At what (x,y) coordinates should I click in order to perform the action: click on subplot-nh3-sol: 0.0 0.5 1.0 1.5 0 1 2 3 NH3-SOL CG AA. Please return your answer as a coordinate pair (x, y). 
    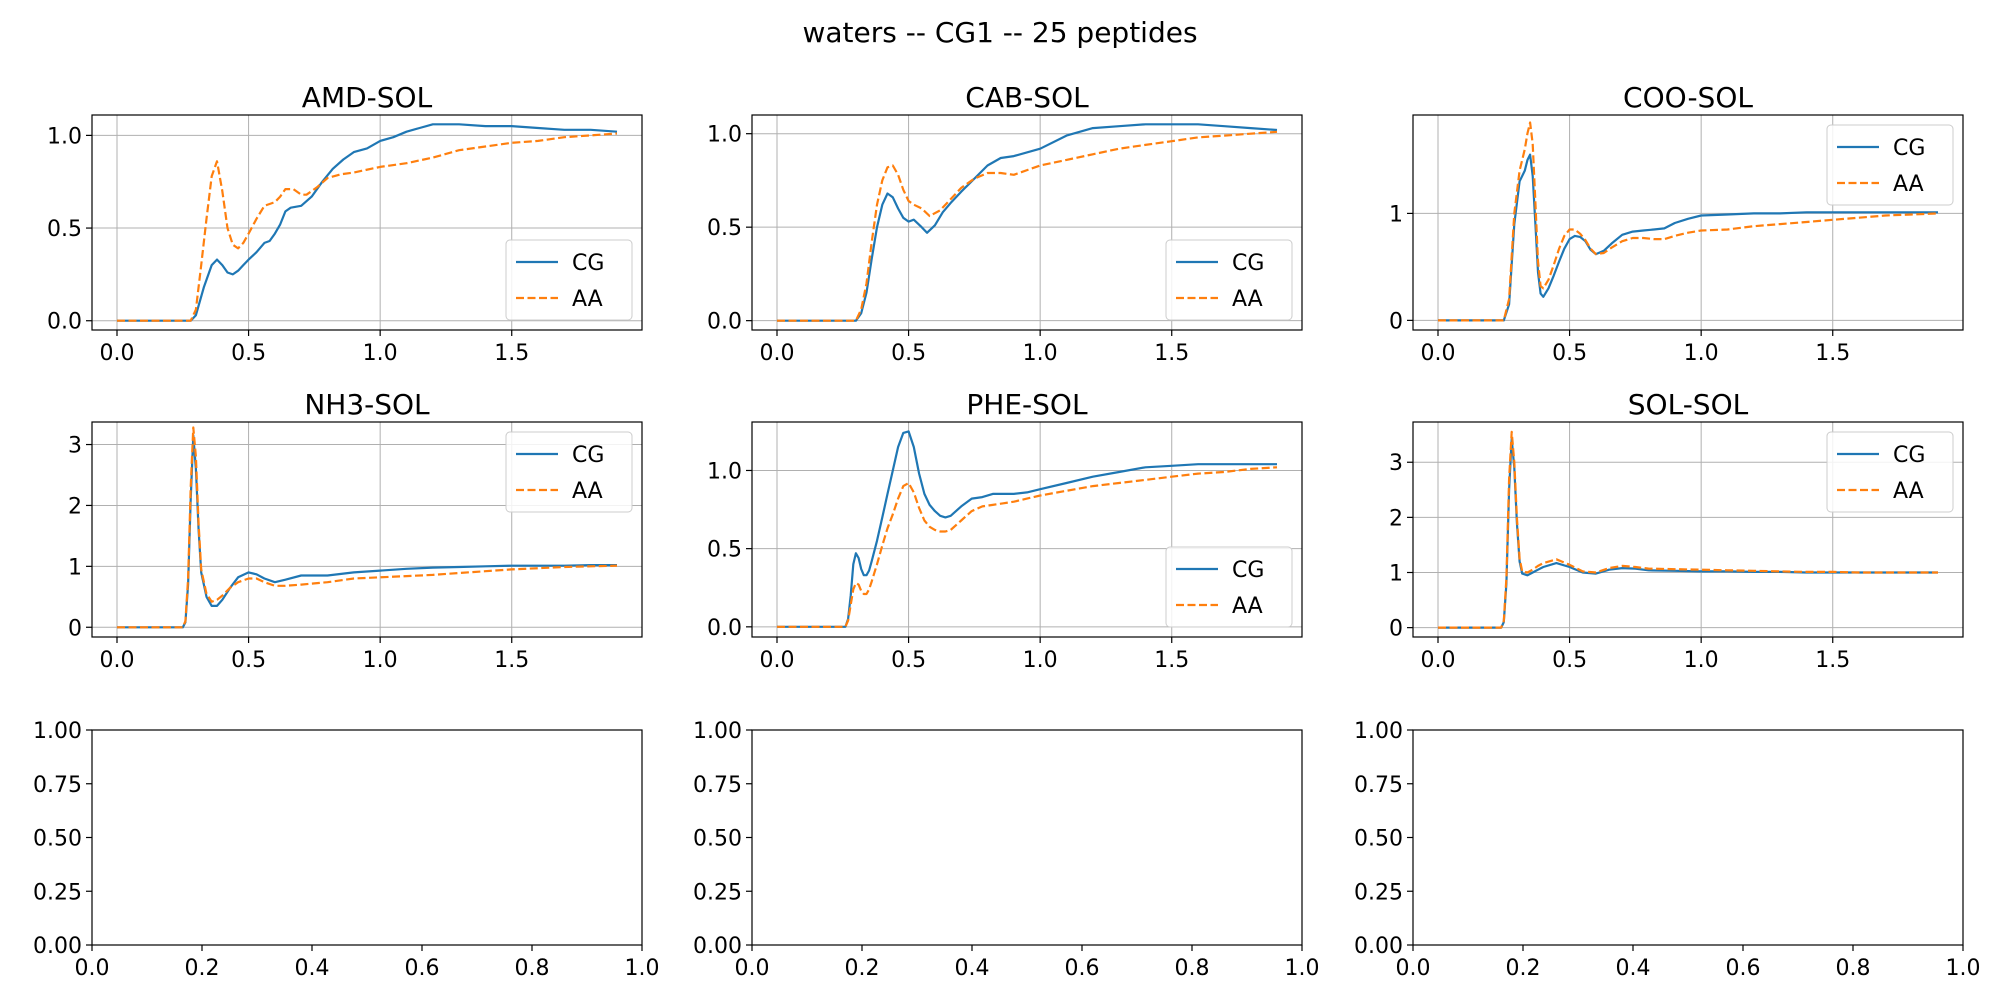
    Looking at the image, I should click on (355, 530).